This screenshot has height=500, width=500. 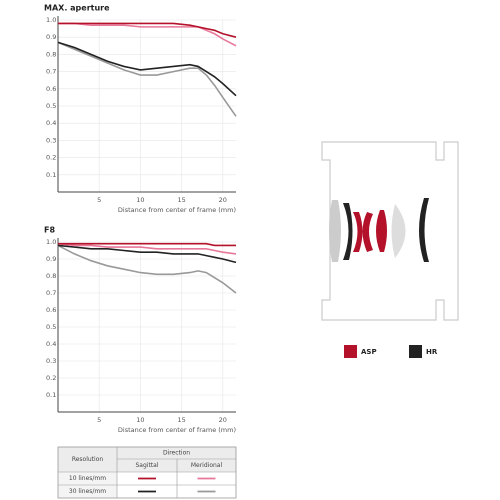 What do you see at coordinates (207, 465) in the screenshot?
I see `table-header: Meridional` at bounding box center [207, 465].